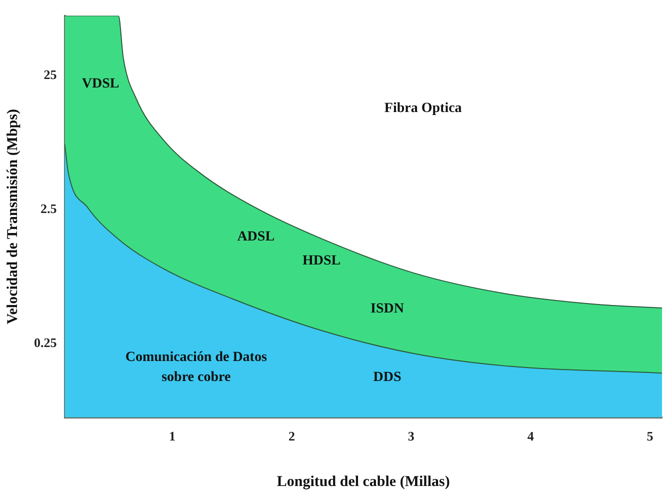 This screenshot has width=666, height=495. Describe the element at coordinates (387, 377) in the screenshot. I see `annotation: DDS` at that location.